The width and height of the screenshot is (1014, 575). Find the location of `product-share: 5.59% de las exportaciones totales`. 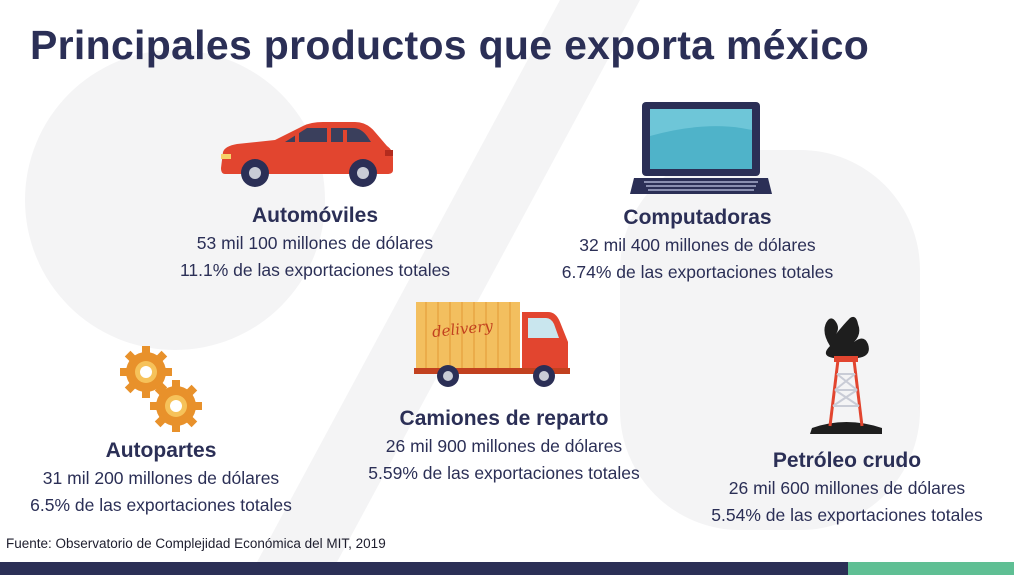

product-share: 5.59% de las exportaciones totales is located at coordinates (504, 473).